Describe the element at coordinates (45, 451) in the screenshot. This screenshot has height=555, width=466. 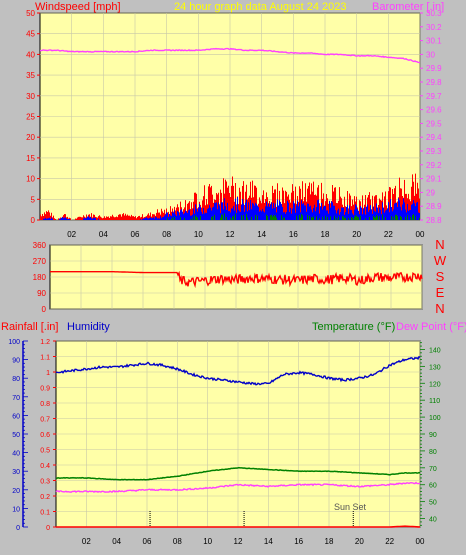
I see `rain-tick-label: 0.5` at that location.